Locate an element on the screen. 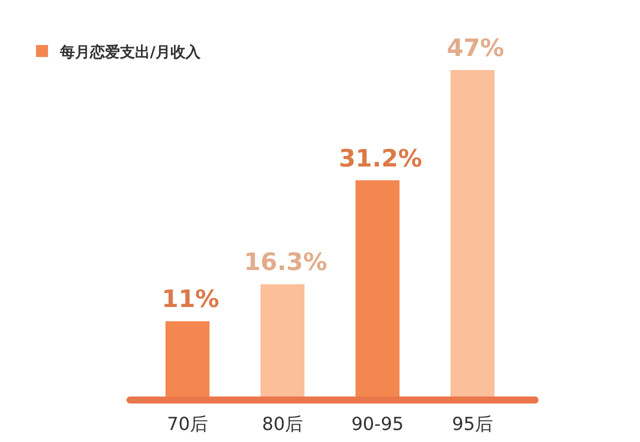 The height and width of the screenshot is (442, 640). x-tick-label: 80后 is located at coordinates (282, 424).